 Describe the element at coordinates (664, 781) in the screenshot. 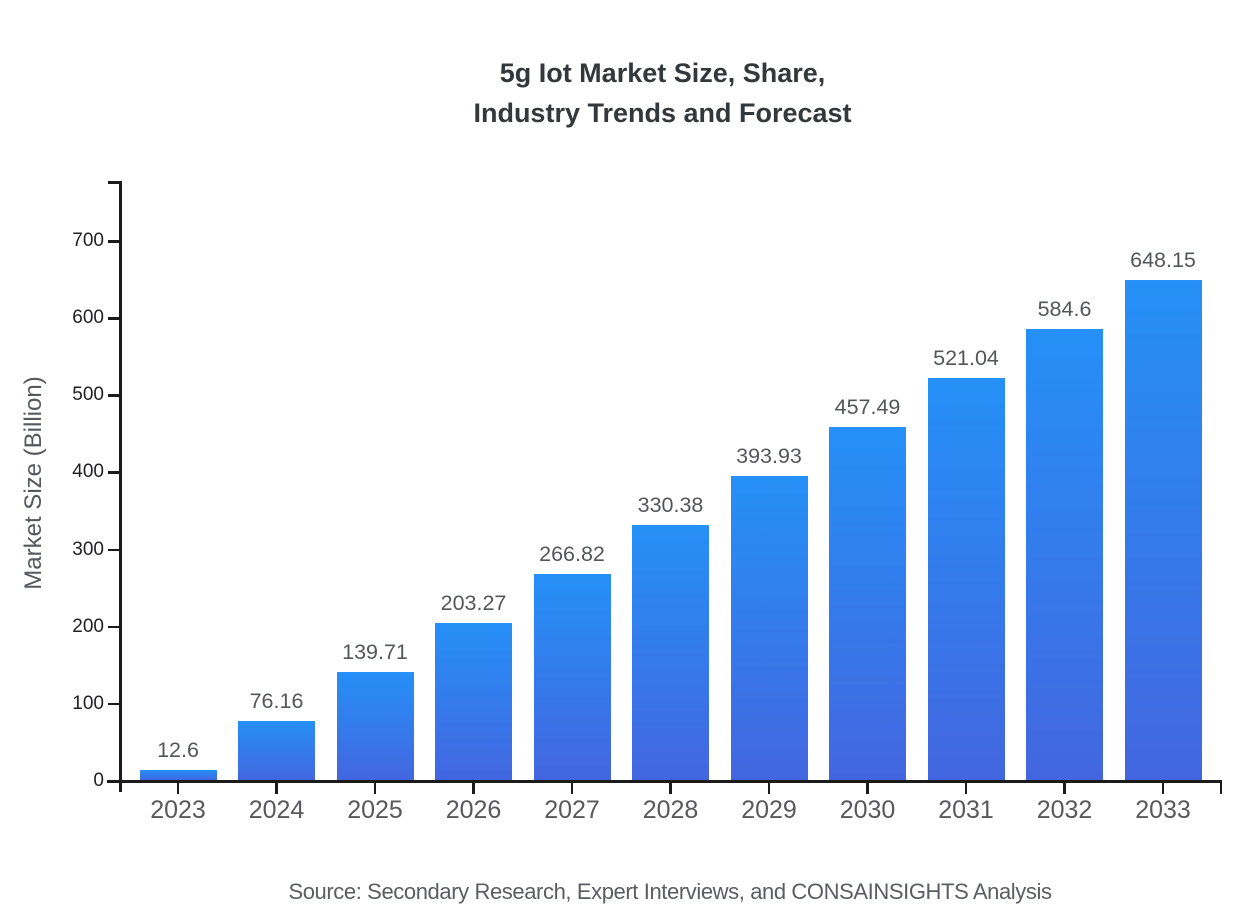

I see `x-axis-line` at that location.